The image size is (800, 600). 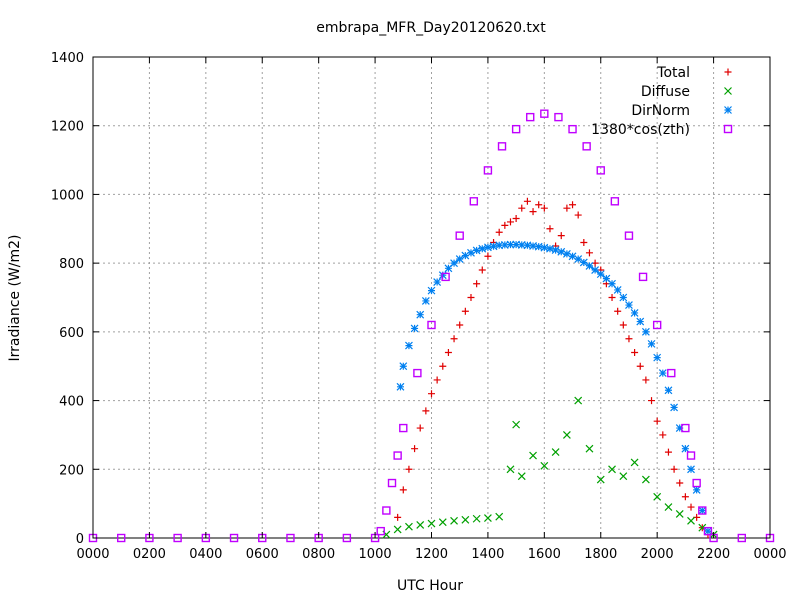 What do you see at coordinates (318, 554) in the screenshot?
I see `x-tick-label: 0800` at bounding box center [318, 554].